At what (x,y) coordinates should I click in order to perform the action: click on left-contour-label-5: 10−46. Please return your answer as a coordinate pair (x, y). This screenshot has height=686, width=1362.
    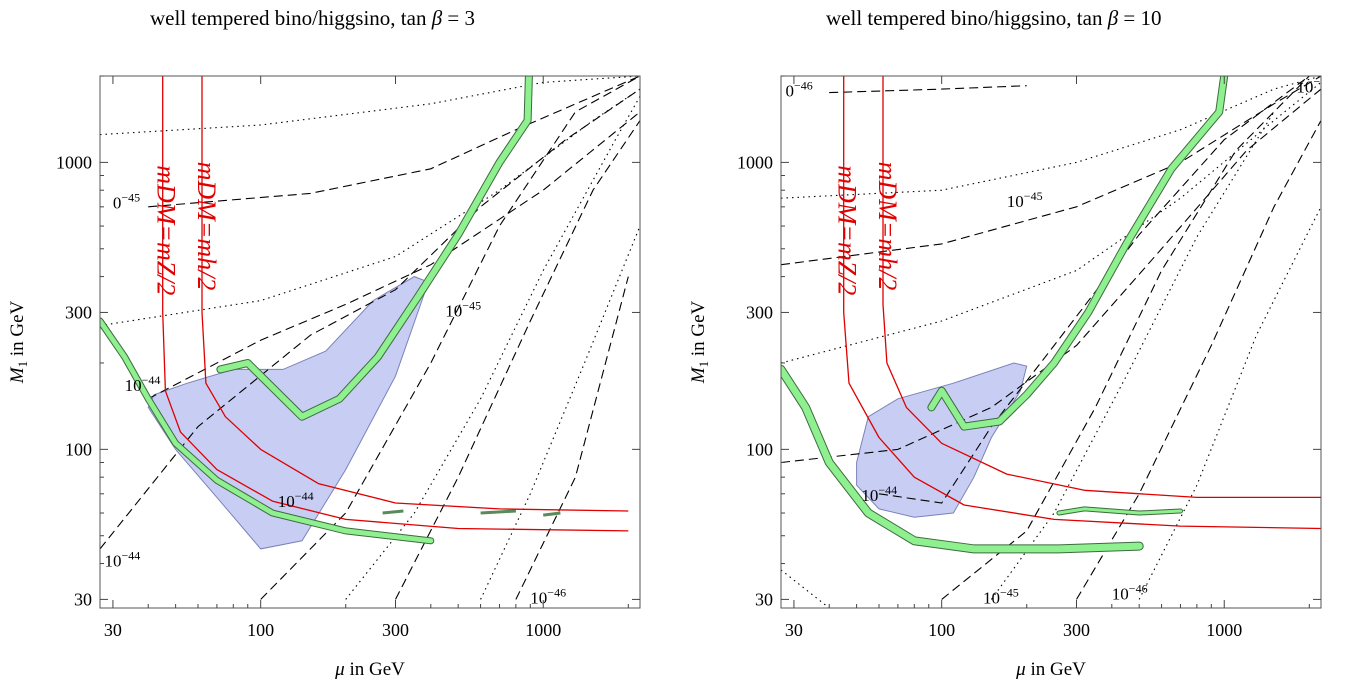
    Looking at the image, I should click on (548, 597).